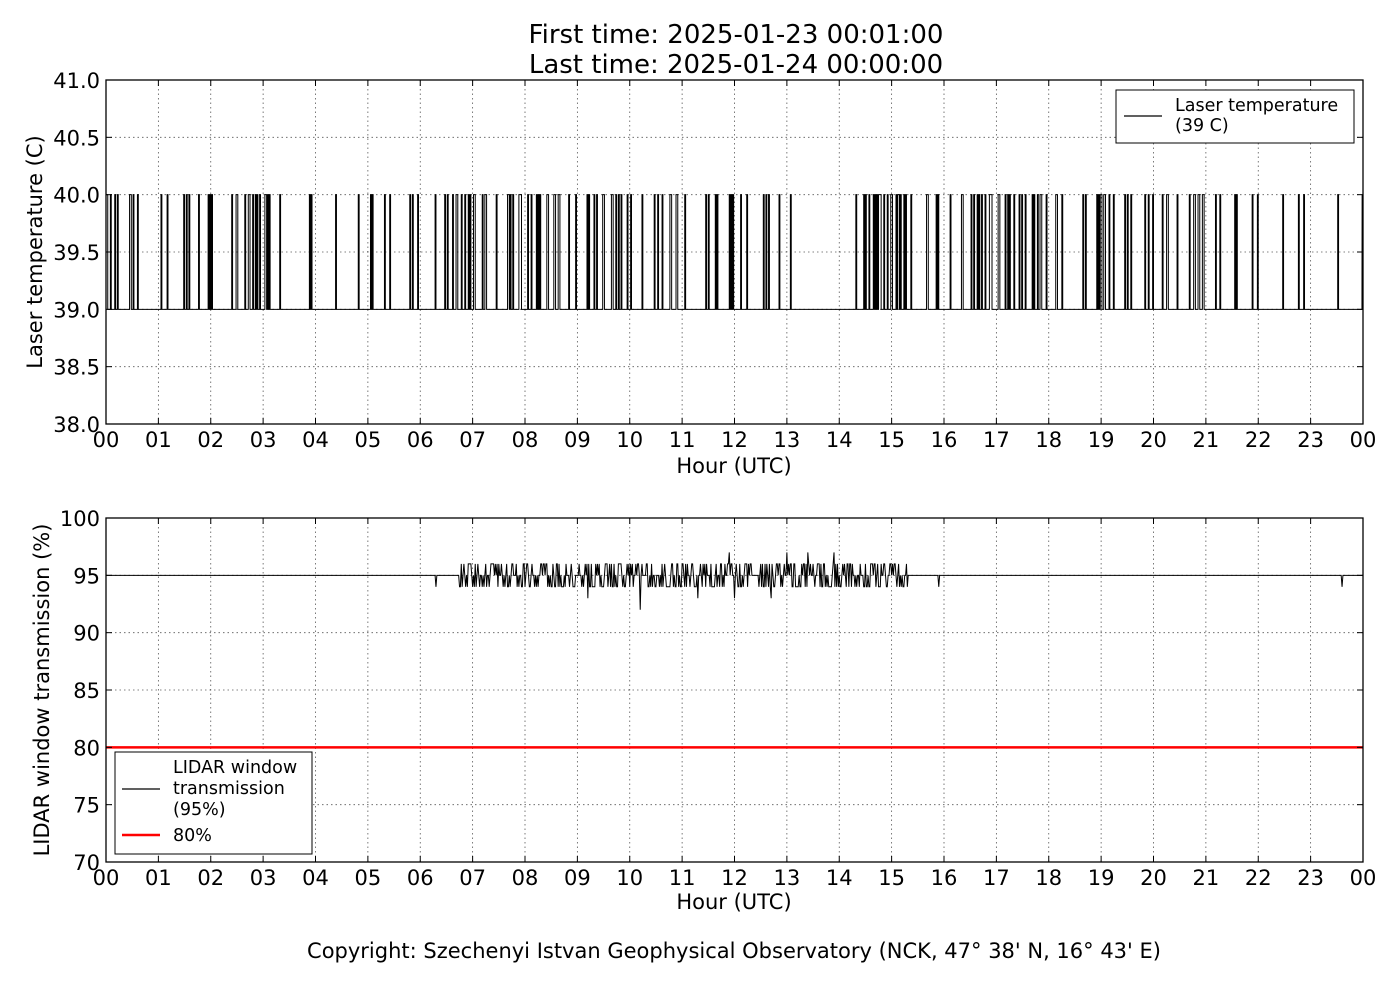 This screenshot has height=1000, width=1400. What do you see at coordinates (86, 806) in the screenshot?
I see `bottom-y-tick-label: 75` at bounding box center [86, 806].